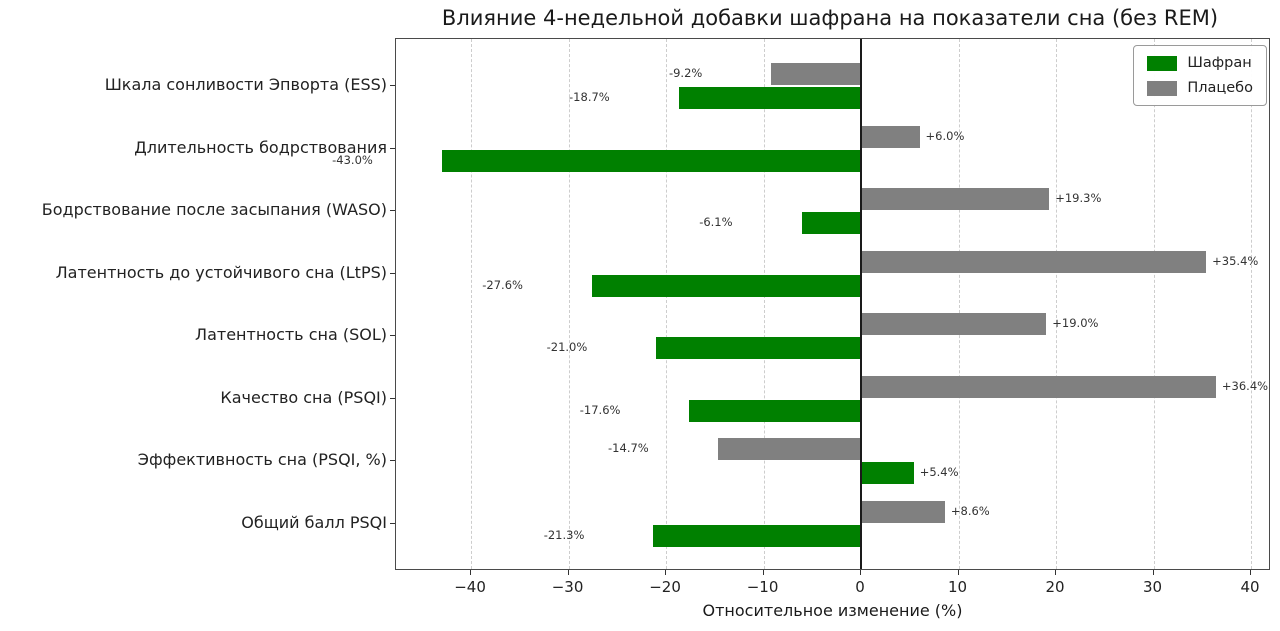  What do you see at coordinates (665, 587) in the screenshot?
I see `x-tick-label: −20` at bounding box center [665, 587].